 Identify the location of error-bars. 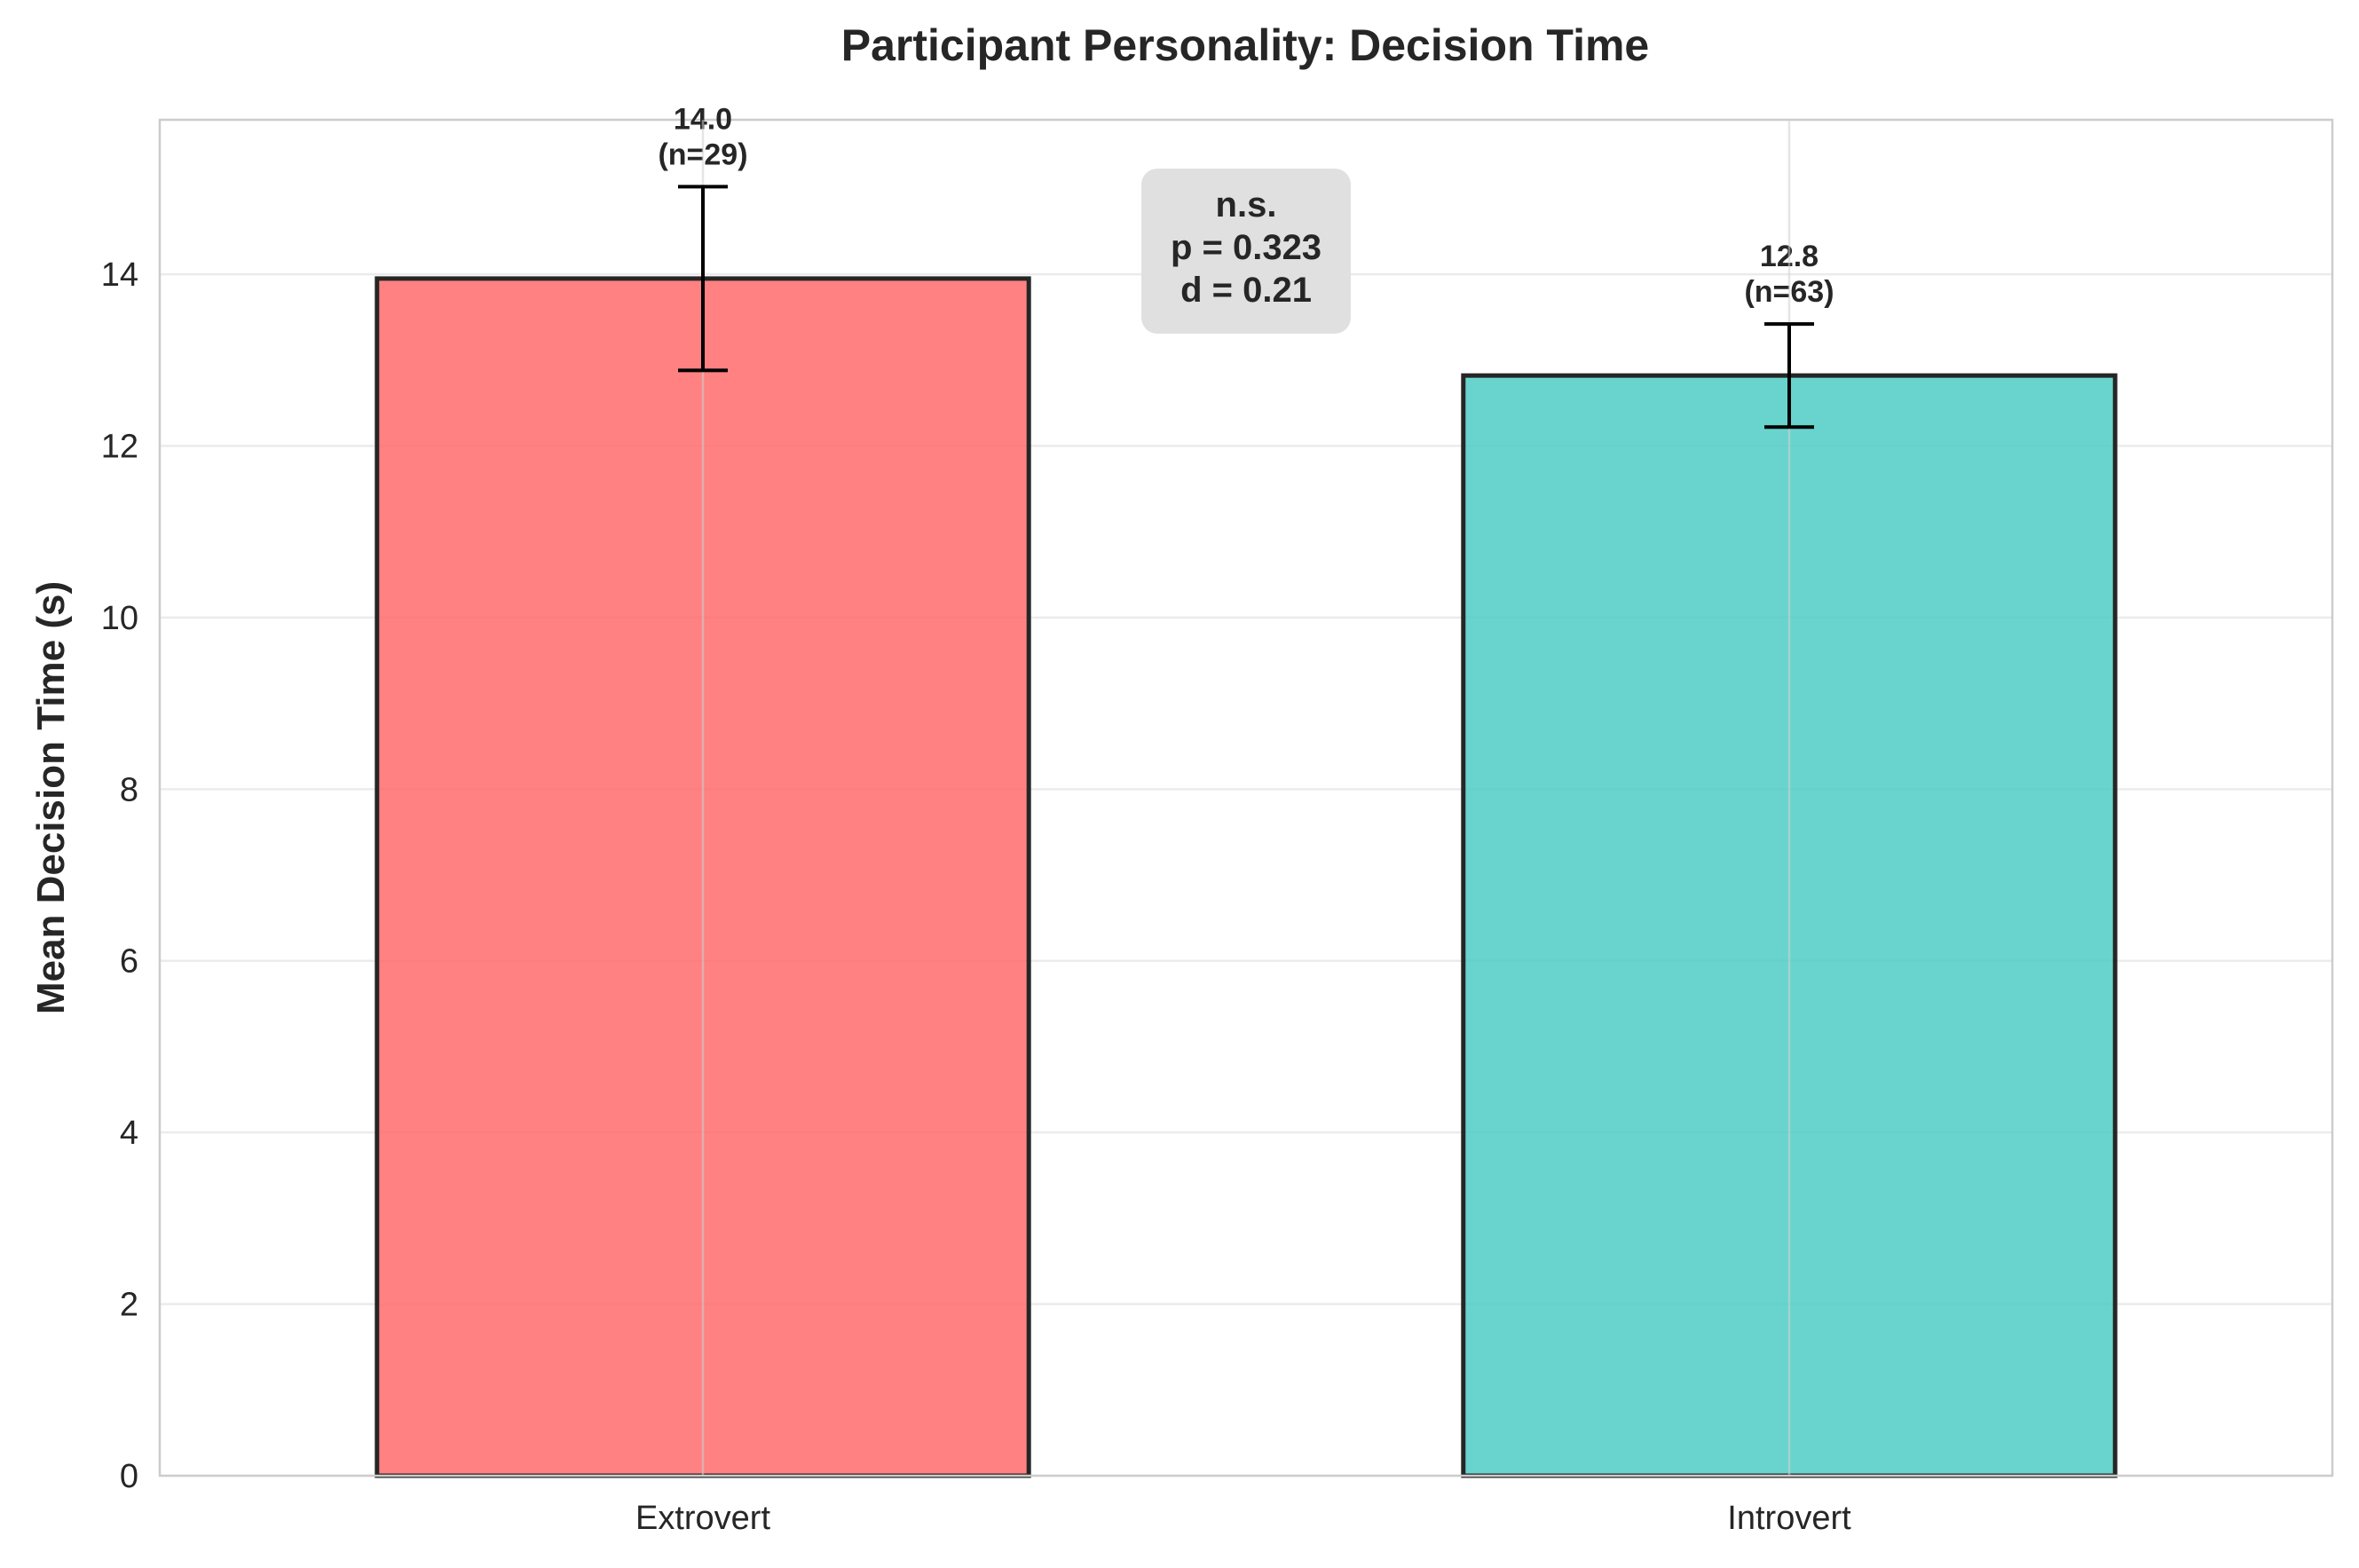
(1246, 307).